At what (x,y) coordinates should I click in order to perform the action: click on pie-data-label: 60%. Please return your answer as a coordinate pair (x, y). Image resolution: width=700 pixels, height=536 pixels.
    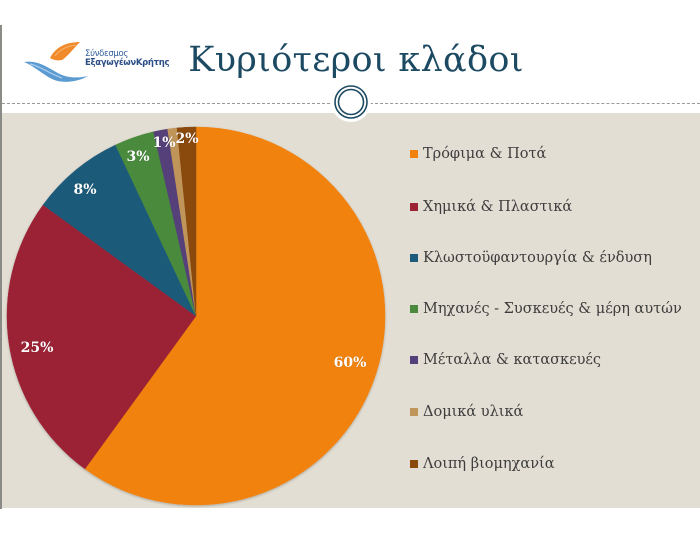
    Looking at the image, I should click on (350, 363).